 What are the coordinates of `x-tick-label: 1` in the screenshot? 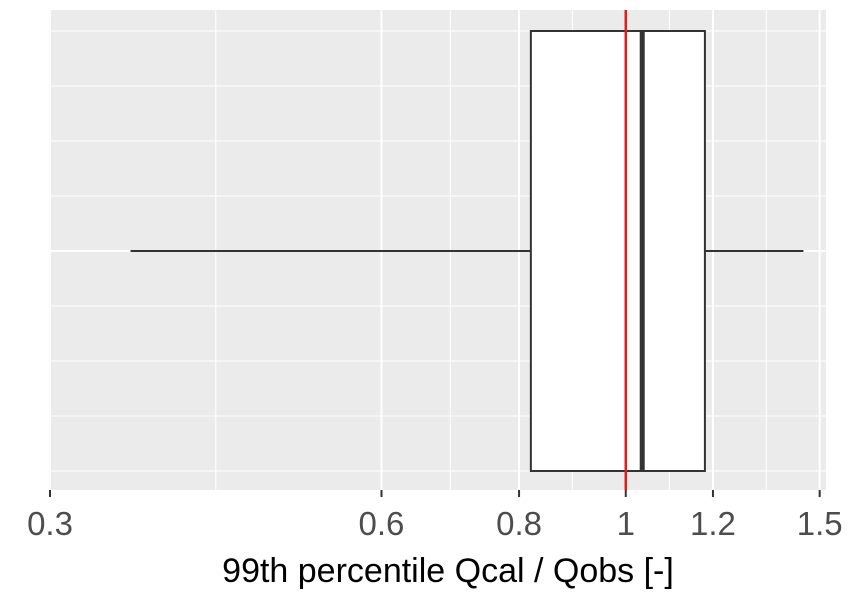 It's located at (626, 523).